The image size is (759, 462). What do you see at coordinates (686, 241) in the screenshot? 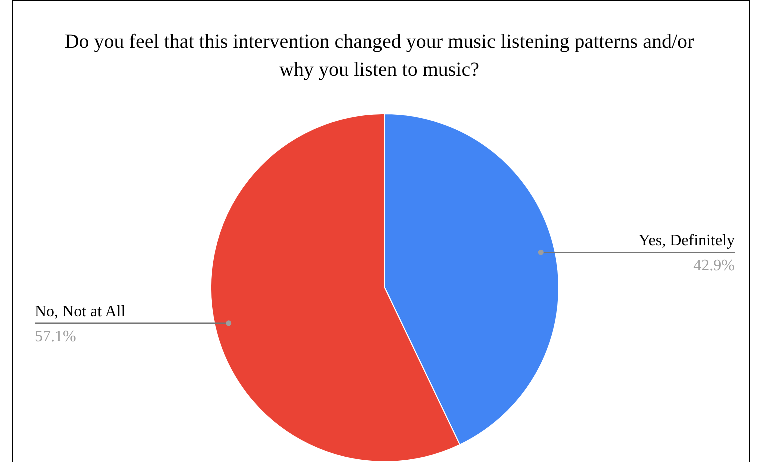
I see `slice-label: Yes, Definitely` at bounding box center [686, 241].